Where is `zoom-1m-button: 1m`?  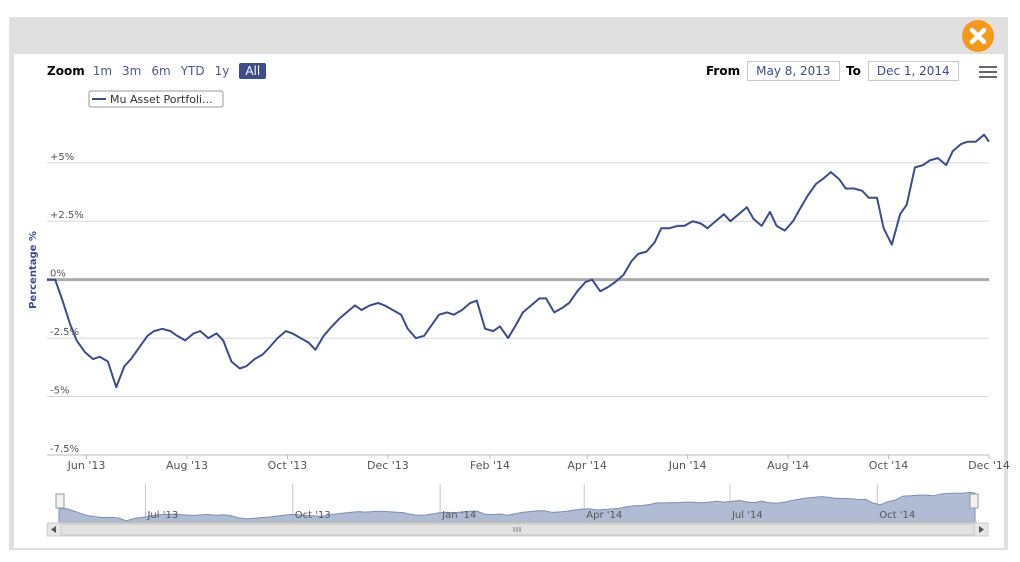 zoom-1m-button: 1m is located at coordinates (102, 71).